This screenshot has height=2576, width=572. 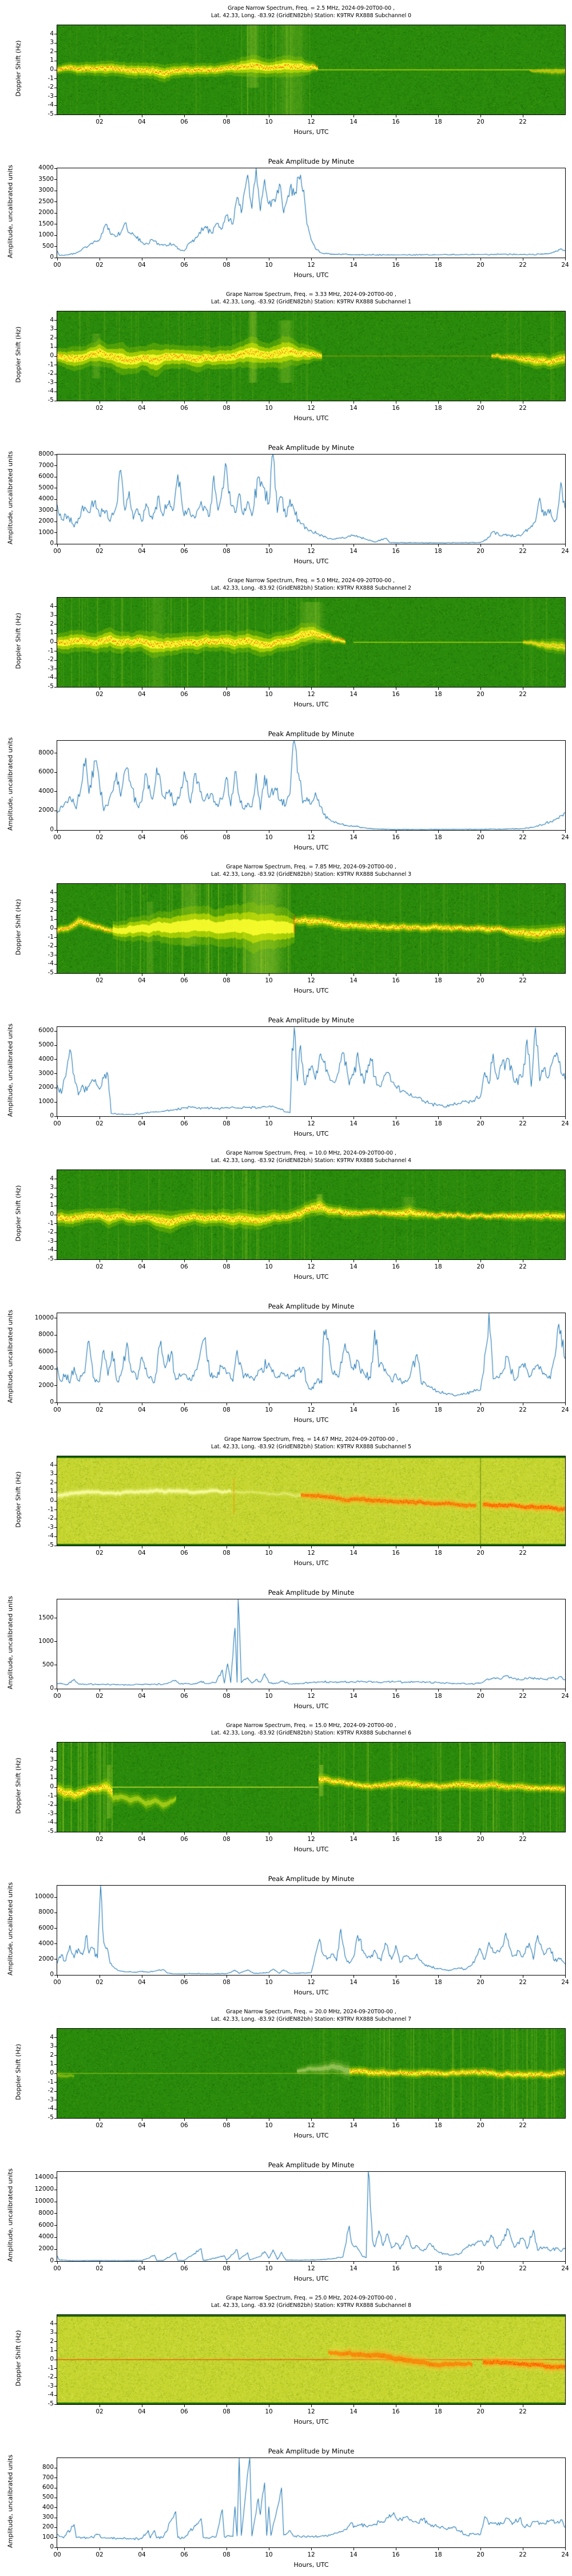 What do you see at coordinates (46, 190) in the screenshot?
I see `y-tick-label: 3000` at bounding box center [46, 190].